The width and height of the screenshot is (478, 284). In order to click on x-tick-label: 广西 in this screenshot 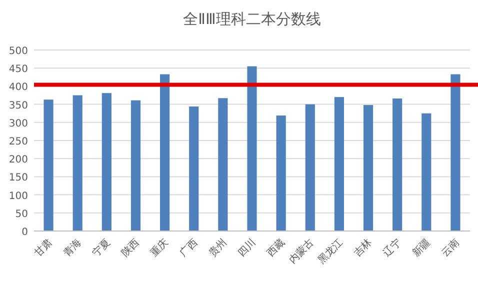, I will do `click(188, 248)`.